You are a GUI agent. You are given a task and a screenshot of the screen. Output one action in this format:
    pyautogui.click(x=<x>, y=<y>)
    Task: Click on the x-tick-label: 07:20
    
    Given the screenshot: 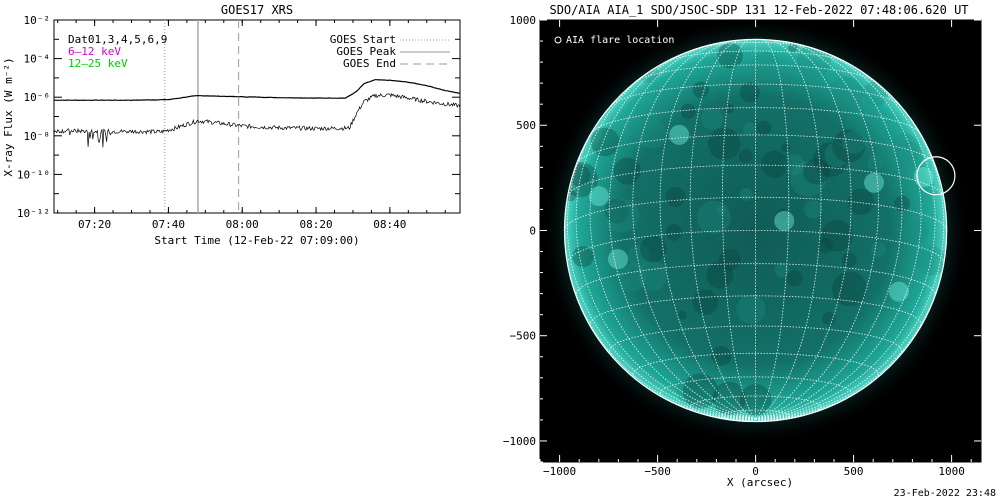 What is the action you would take?
    pyautogui.click(x=94, y=224)
    